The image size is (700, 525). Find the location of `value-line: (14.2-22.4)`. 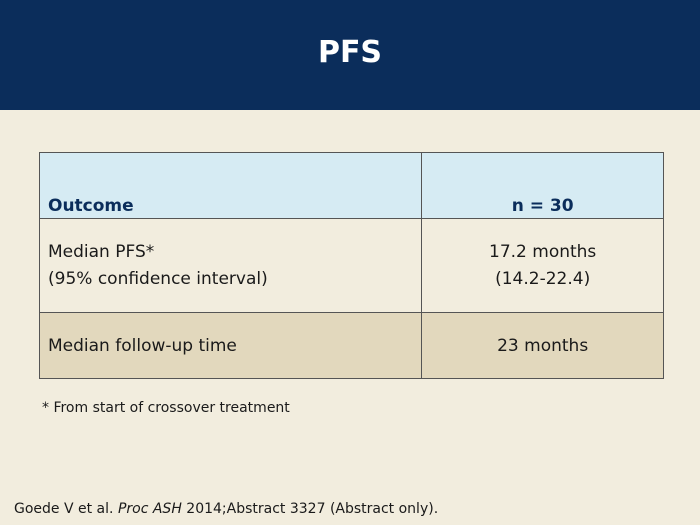

value-line: (14.2-22.4) is located at coordinates (543, 278).